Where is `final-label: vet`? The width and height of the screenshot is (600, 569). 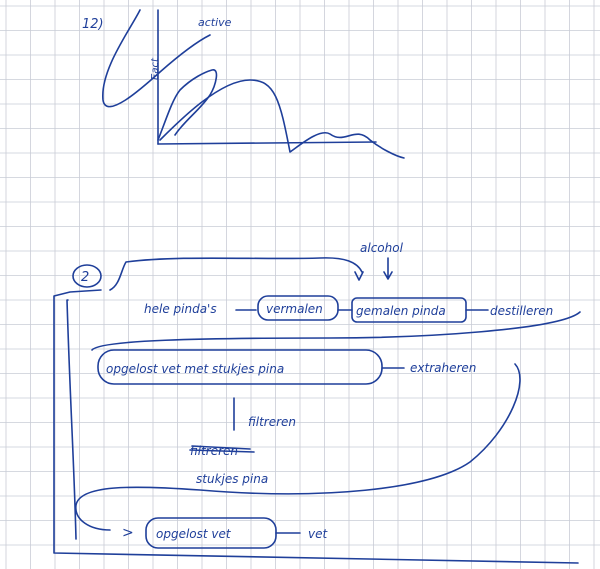
final-label: vet is located at coordinates (318, 534).